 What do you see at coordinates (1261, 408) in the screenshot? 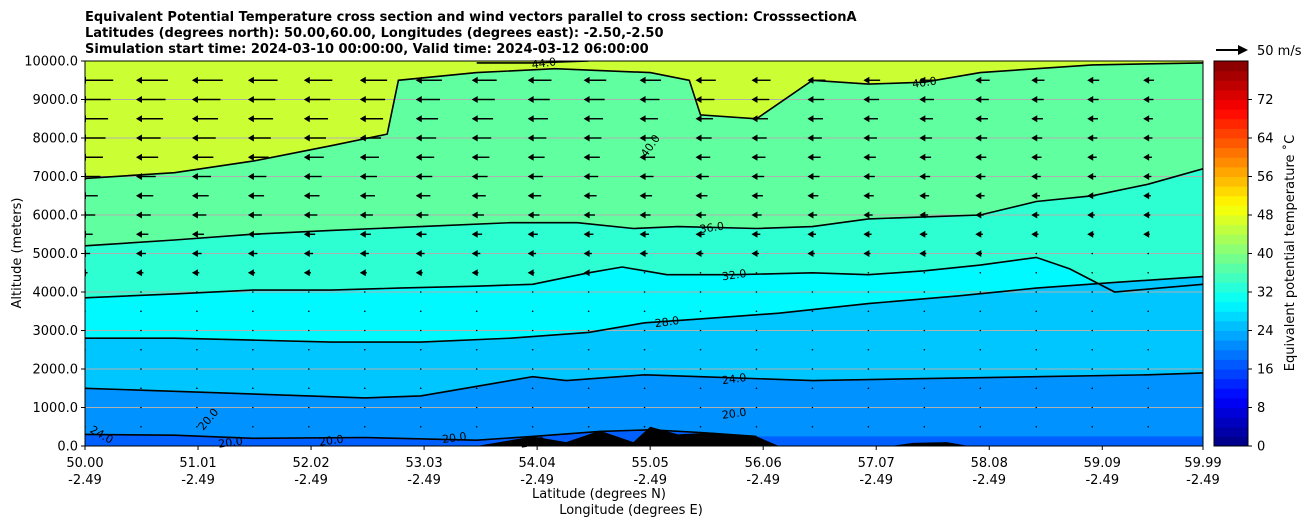
I see `colorbar-tick-label: 8` at bounding box center [1261, 408].